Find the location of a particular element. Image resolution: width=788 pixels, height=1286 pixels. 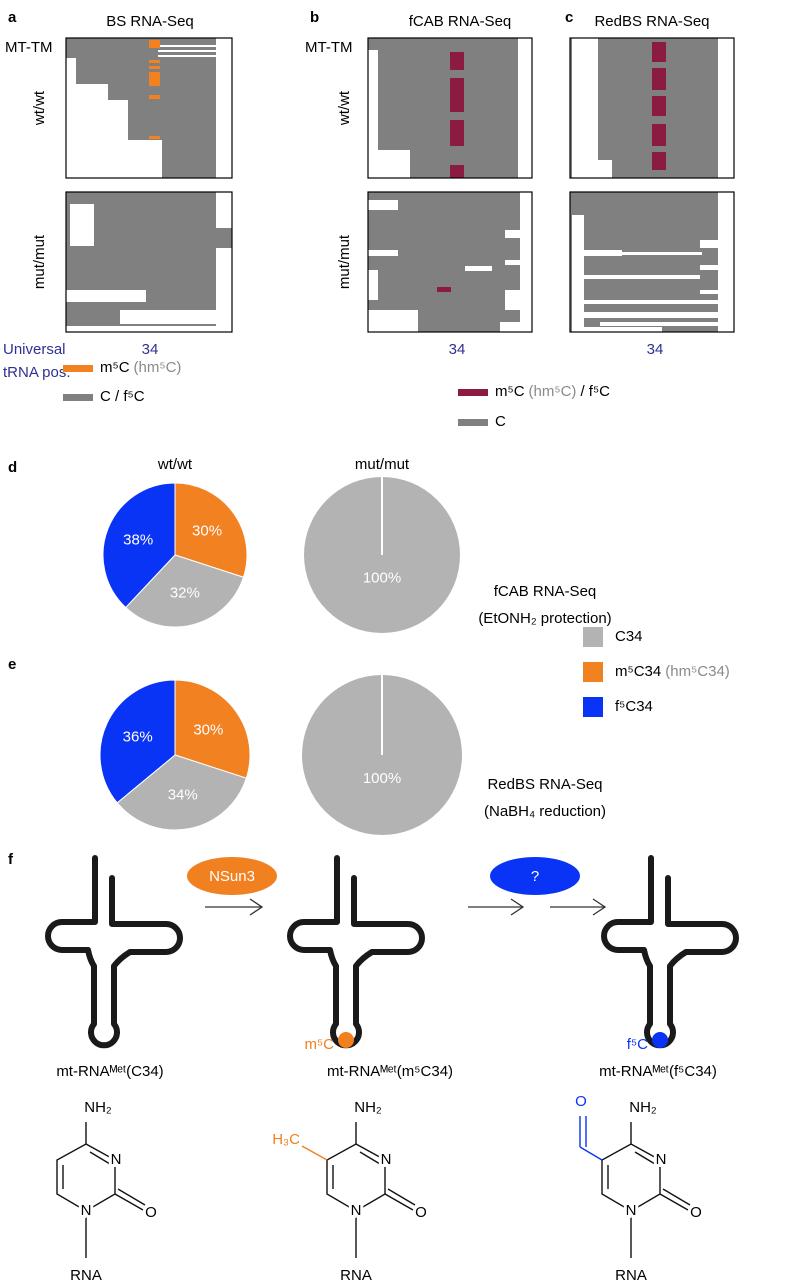

legend-name: C34 is located at coordinates (629, 636).